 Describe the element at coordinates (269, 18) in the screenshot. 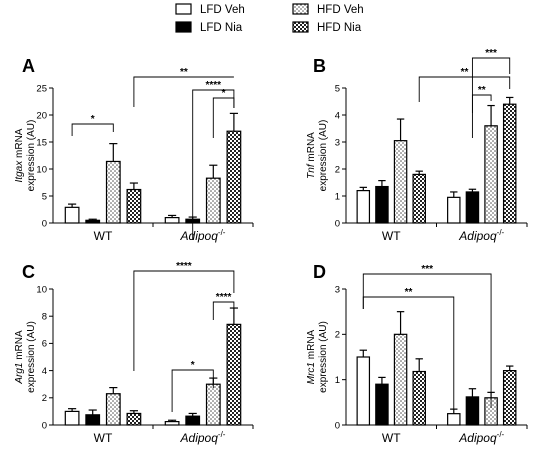

I see `legend: LFD Veh HFD Veh LFD Nia HFD Nia` at that location.